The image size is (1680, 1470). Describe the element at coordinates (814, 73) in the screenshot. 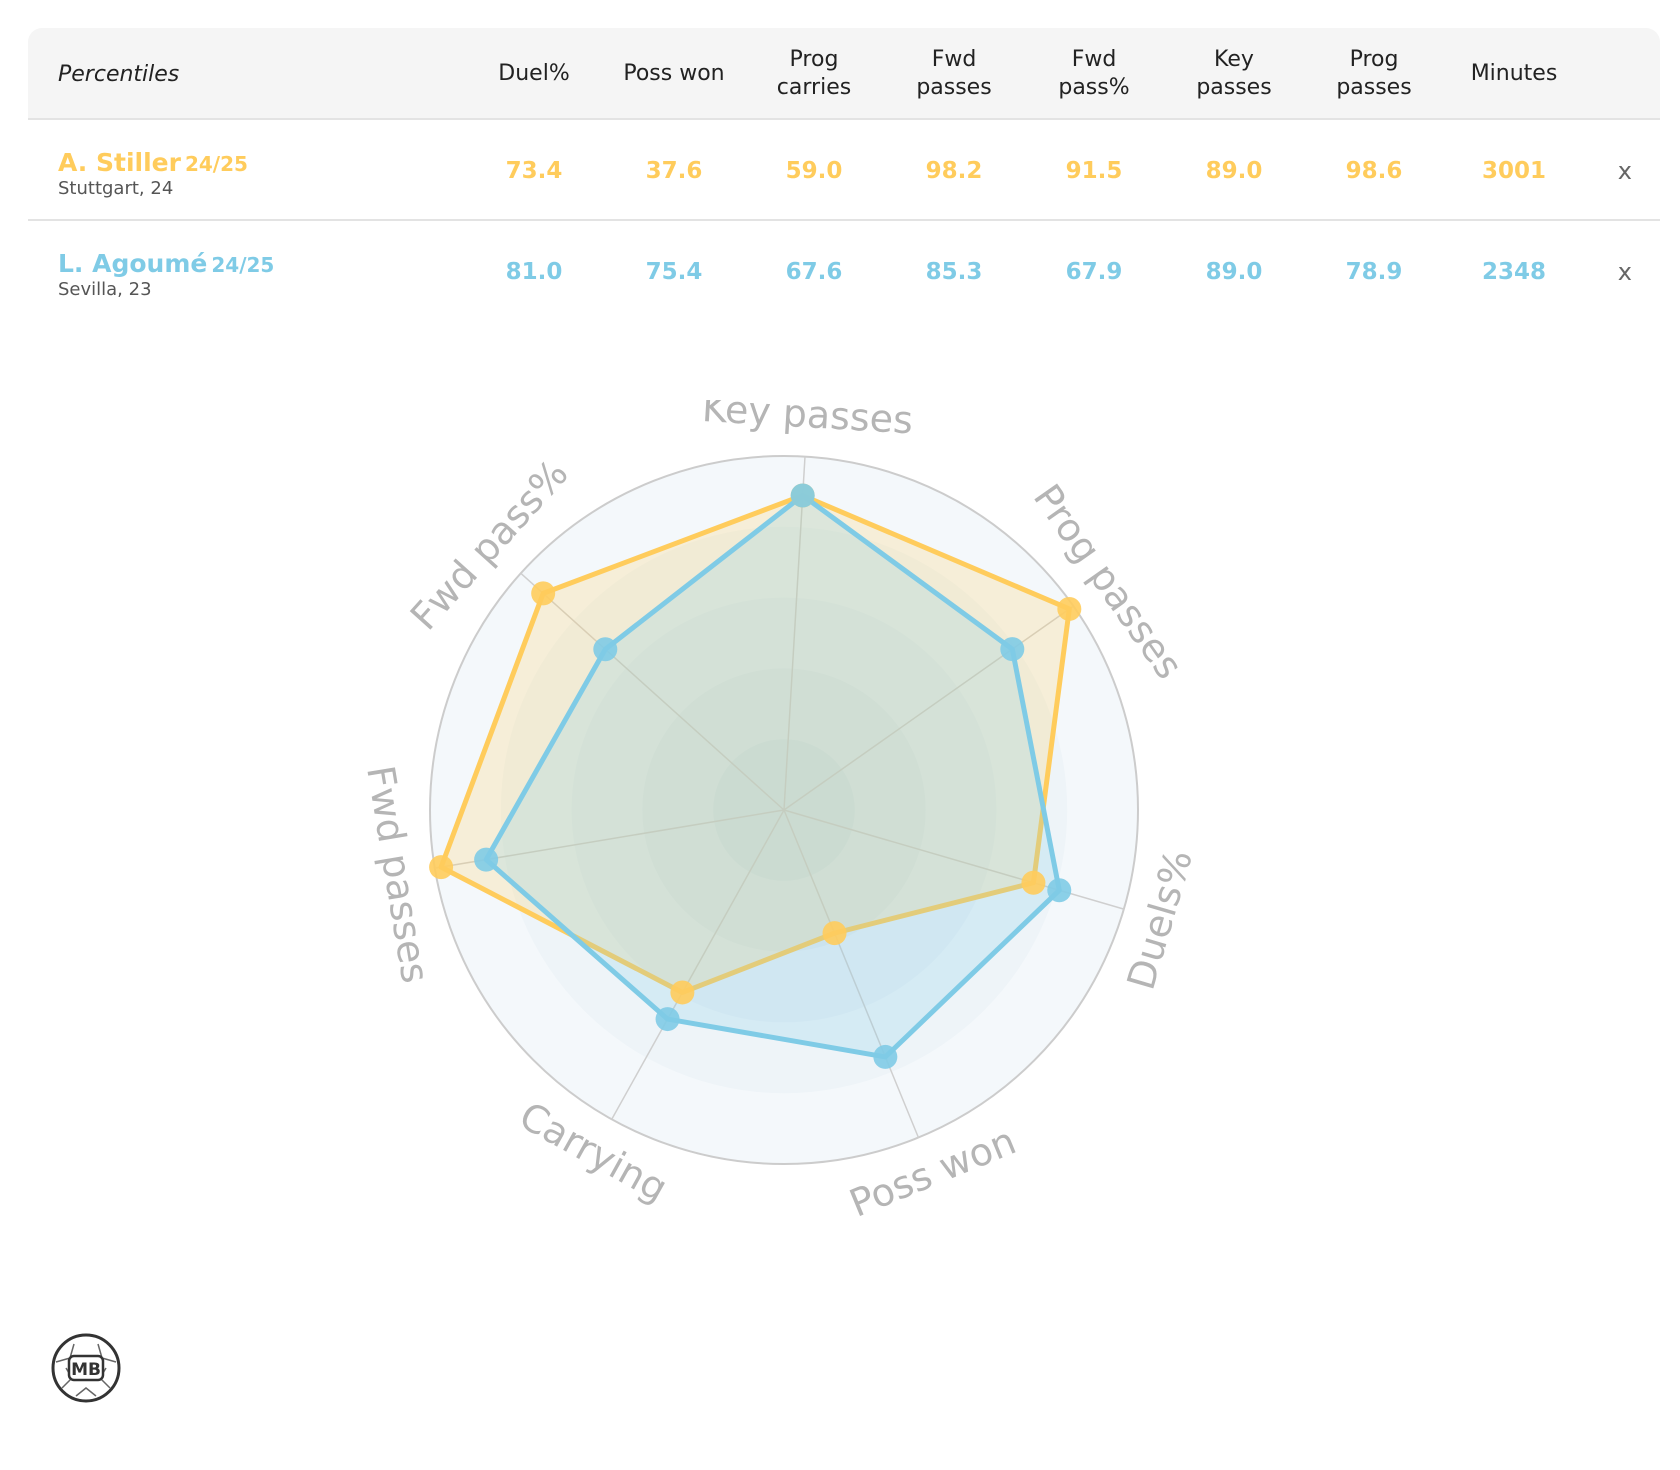

I see `col-header-prog-carries: Prog carries` at that location.